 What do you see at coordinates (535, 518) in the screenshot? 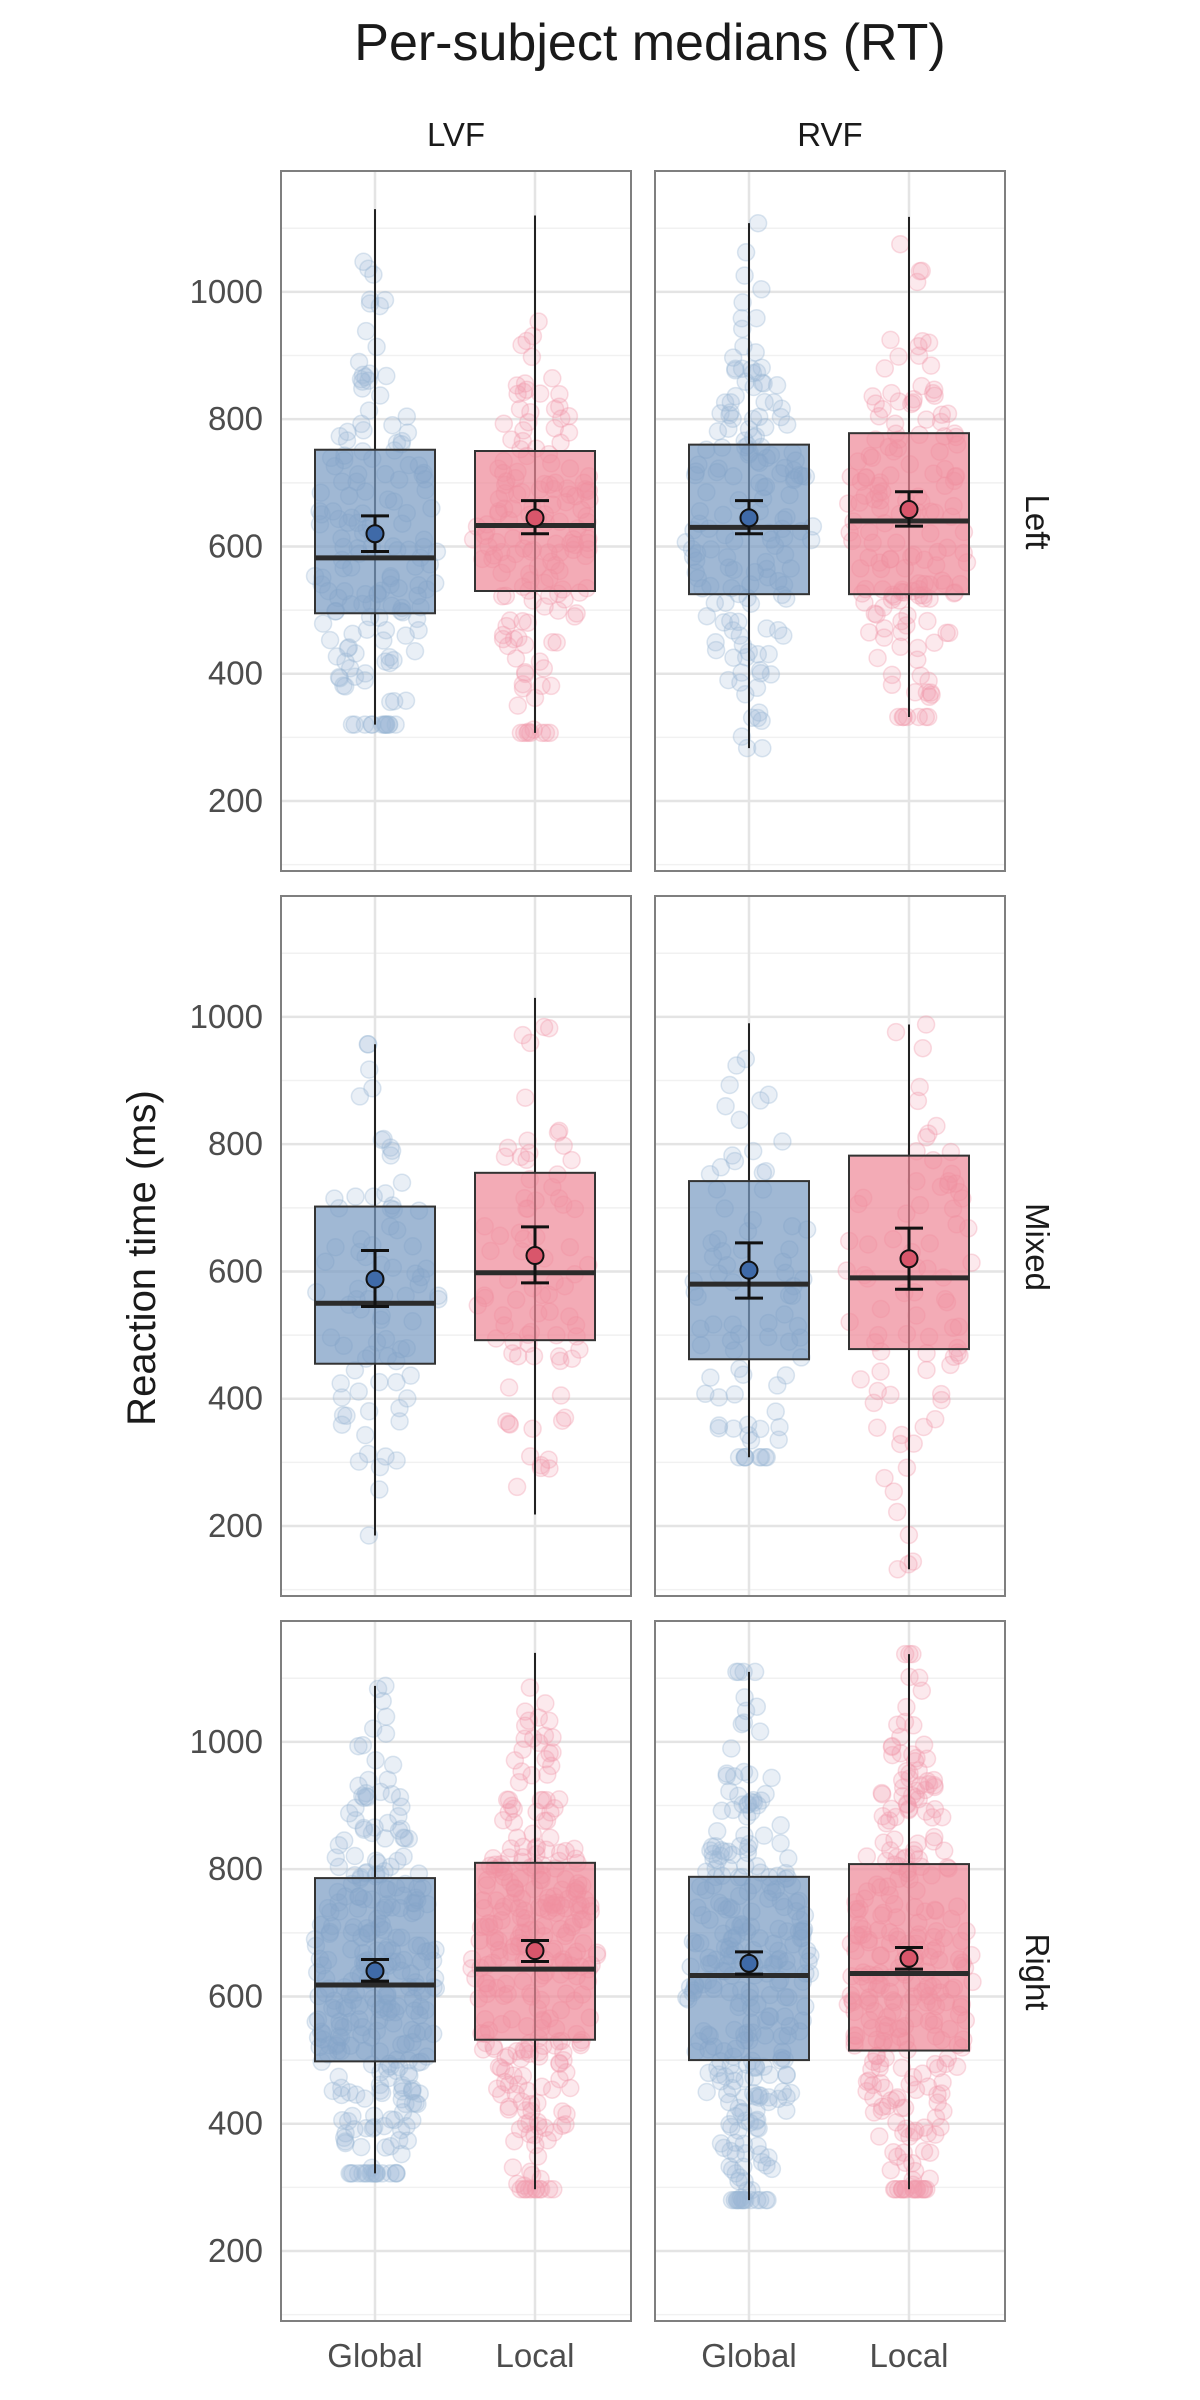
I see `local-mean-point` at bounding box center [535, 518].